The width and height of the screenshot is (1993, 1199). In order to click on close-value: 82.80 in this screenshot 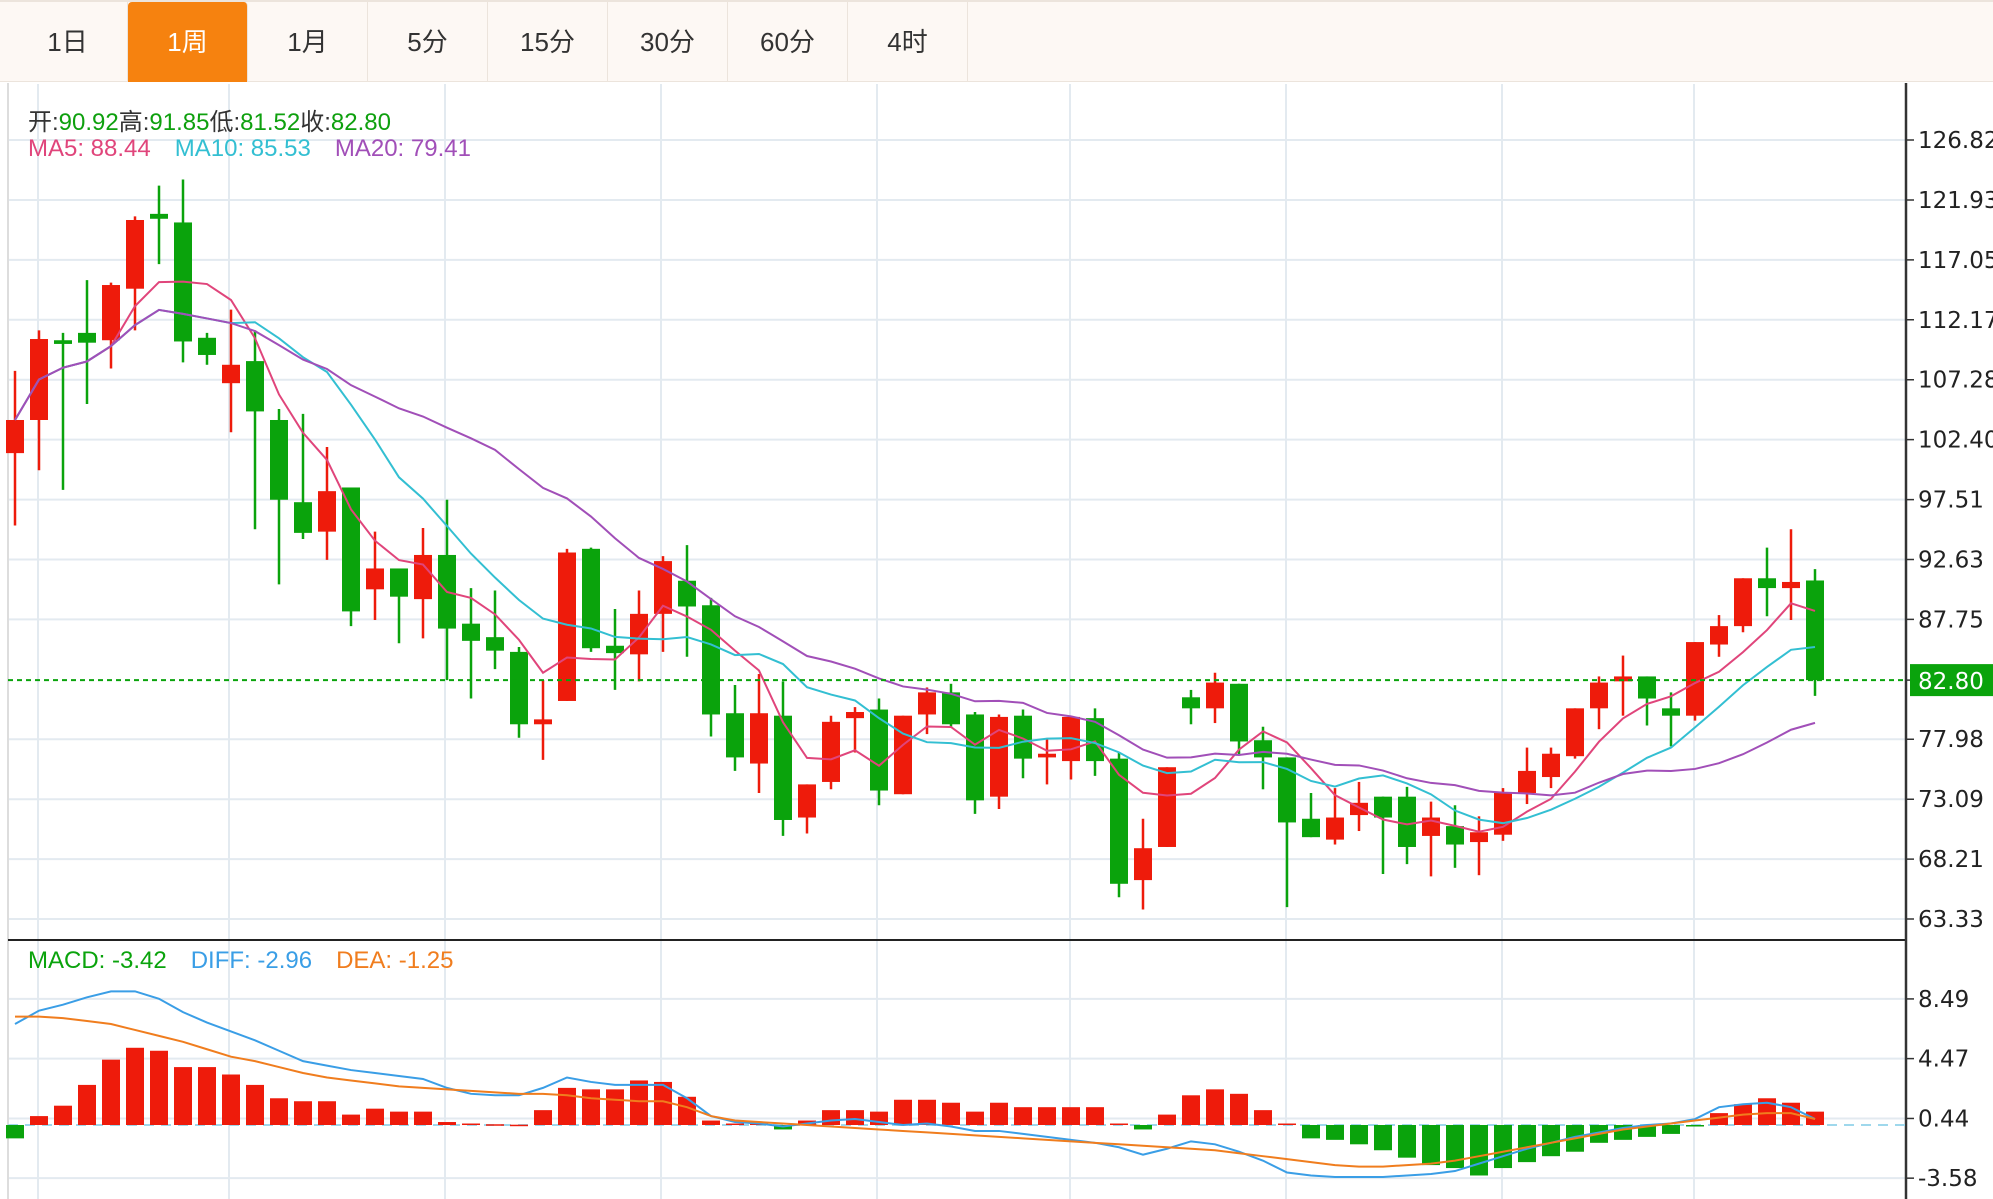, I will do `click(360, 122)`.